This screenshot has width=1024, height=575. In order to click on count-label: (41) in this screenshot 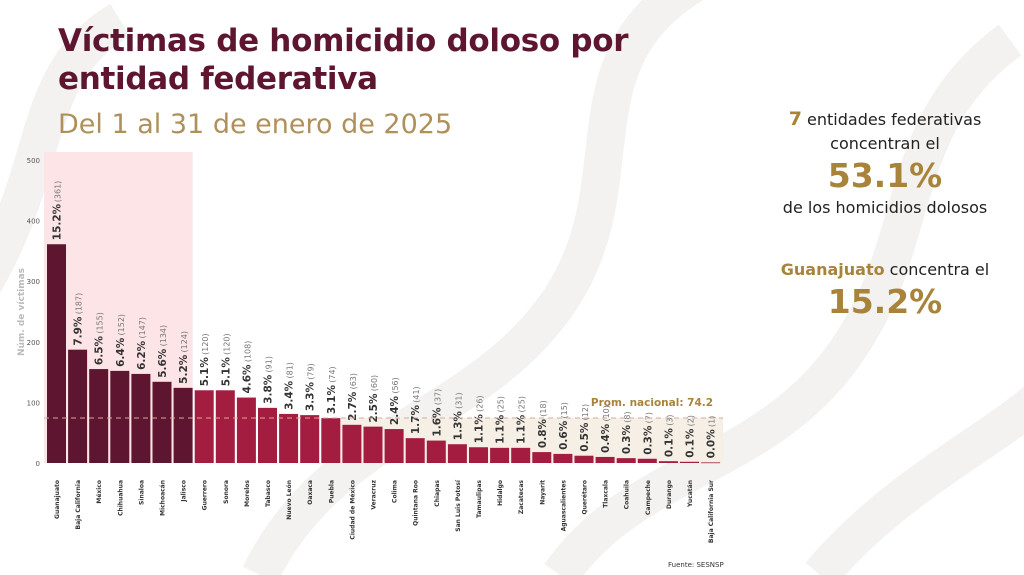, I will do `click(416, 394)`.